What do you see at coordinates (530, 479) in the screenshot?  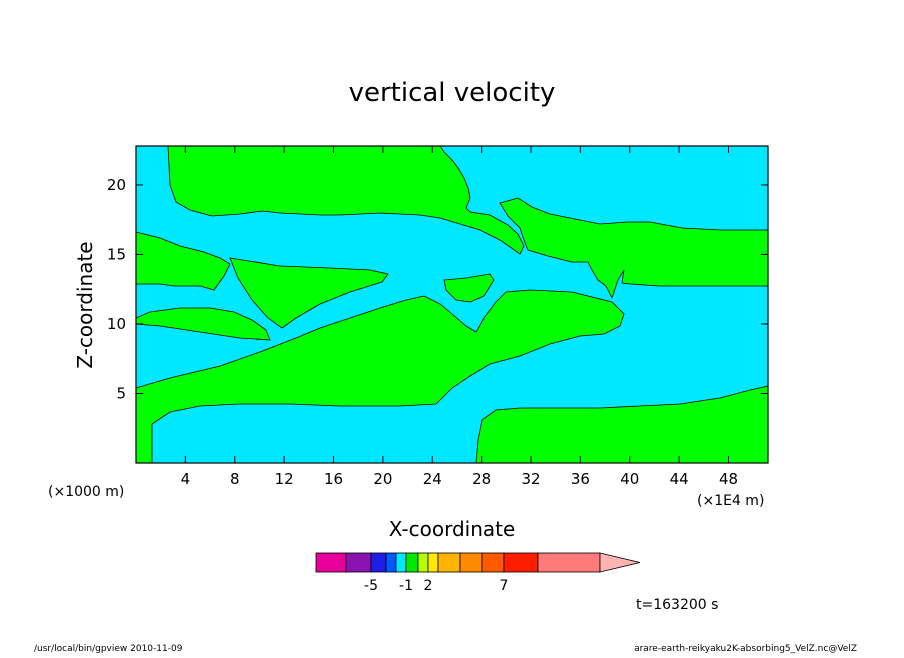 I see `x-tick-label: 32` at bounding box center [530, 479].